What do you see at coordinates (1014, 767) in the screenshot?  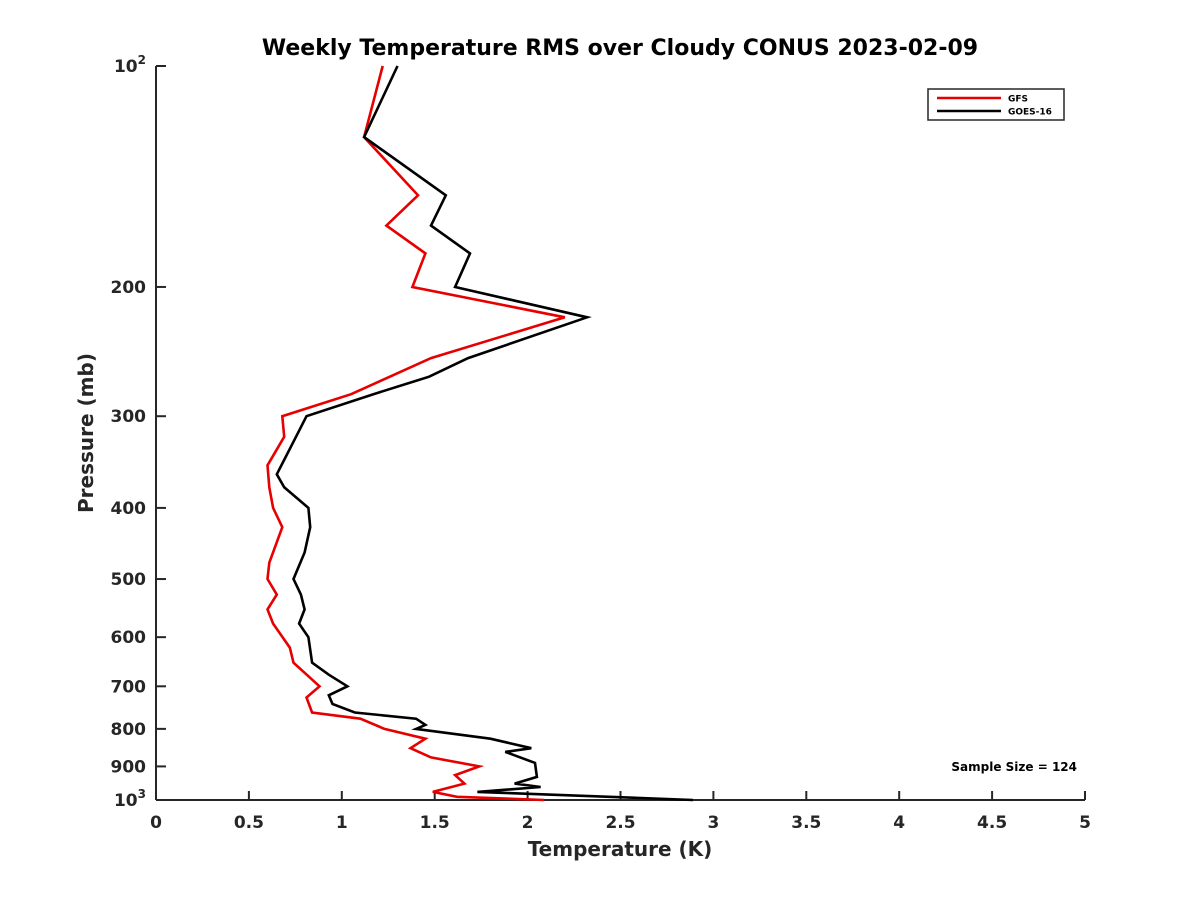 I see `sample-size-annotation: Sample Size = 124` at bounding box center [1014, 767].